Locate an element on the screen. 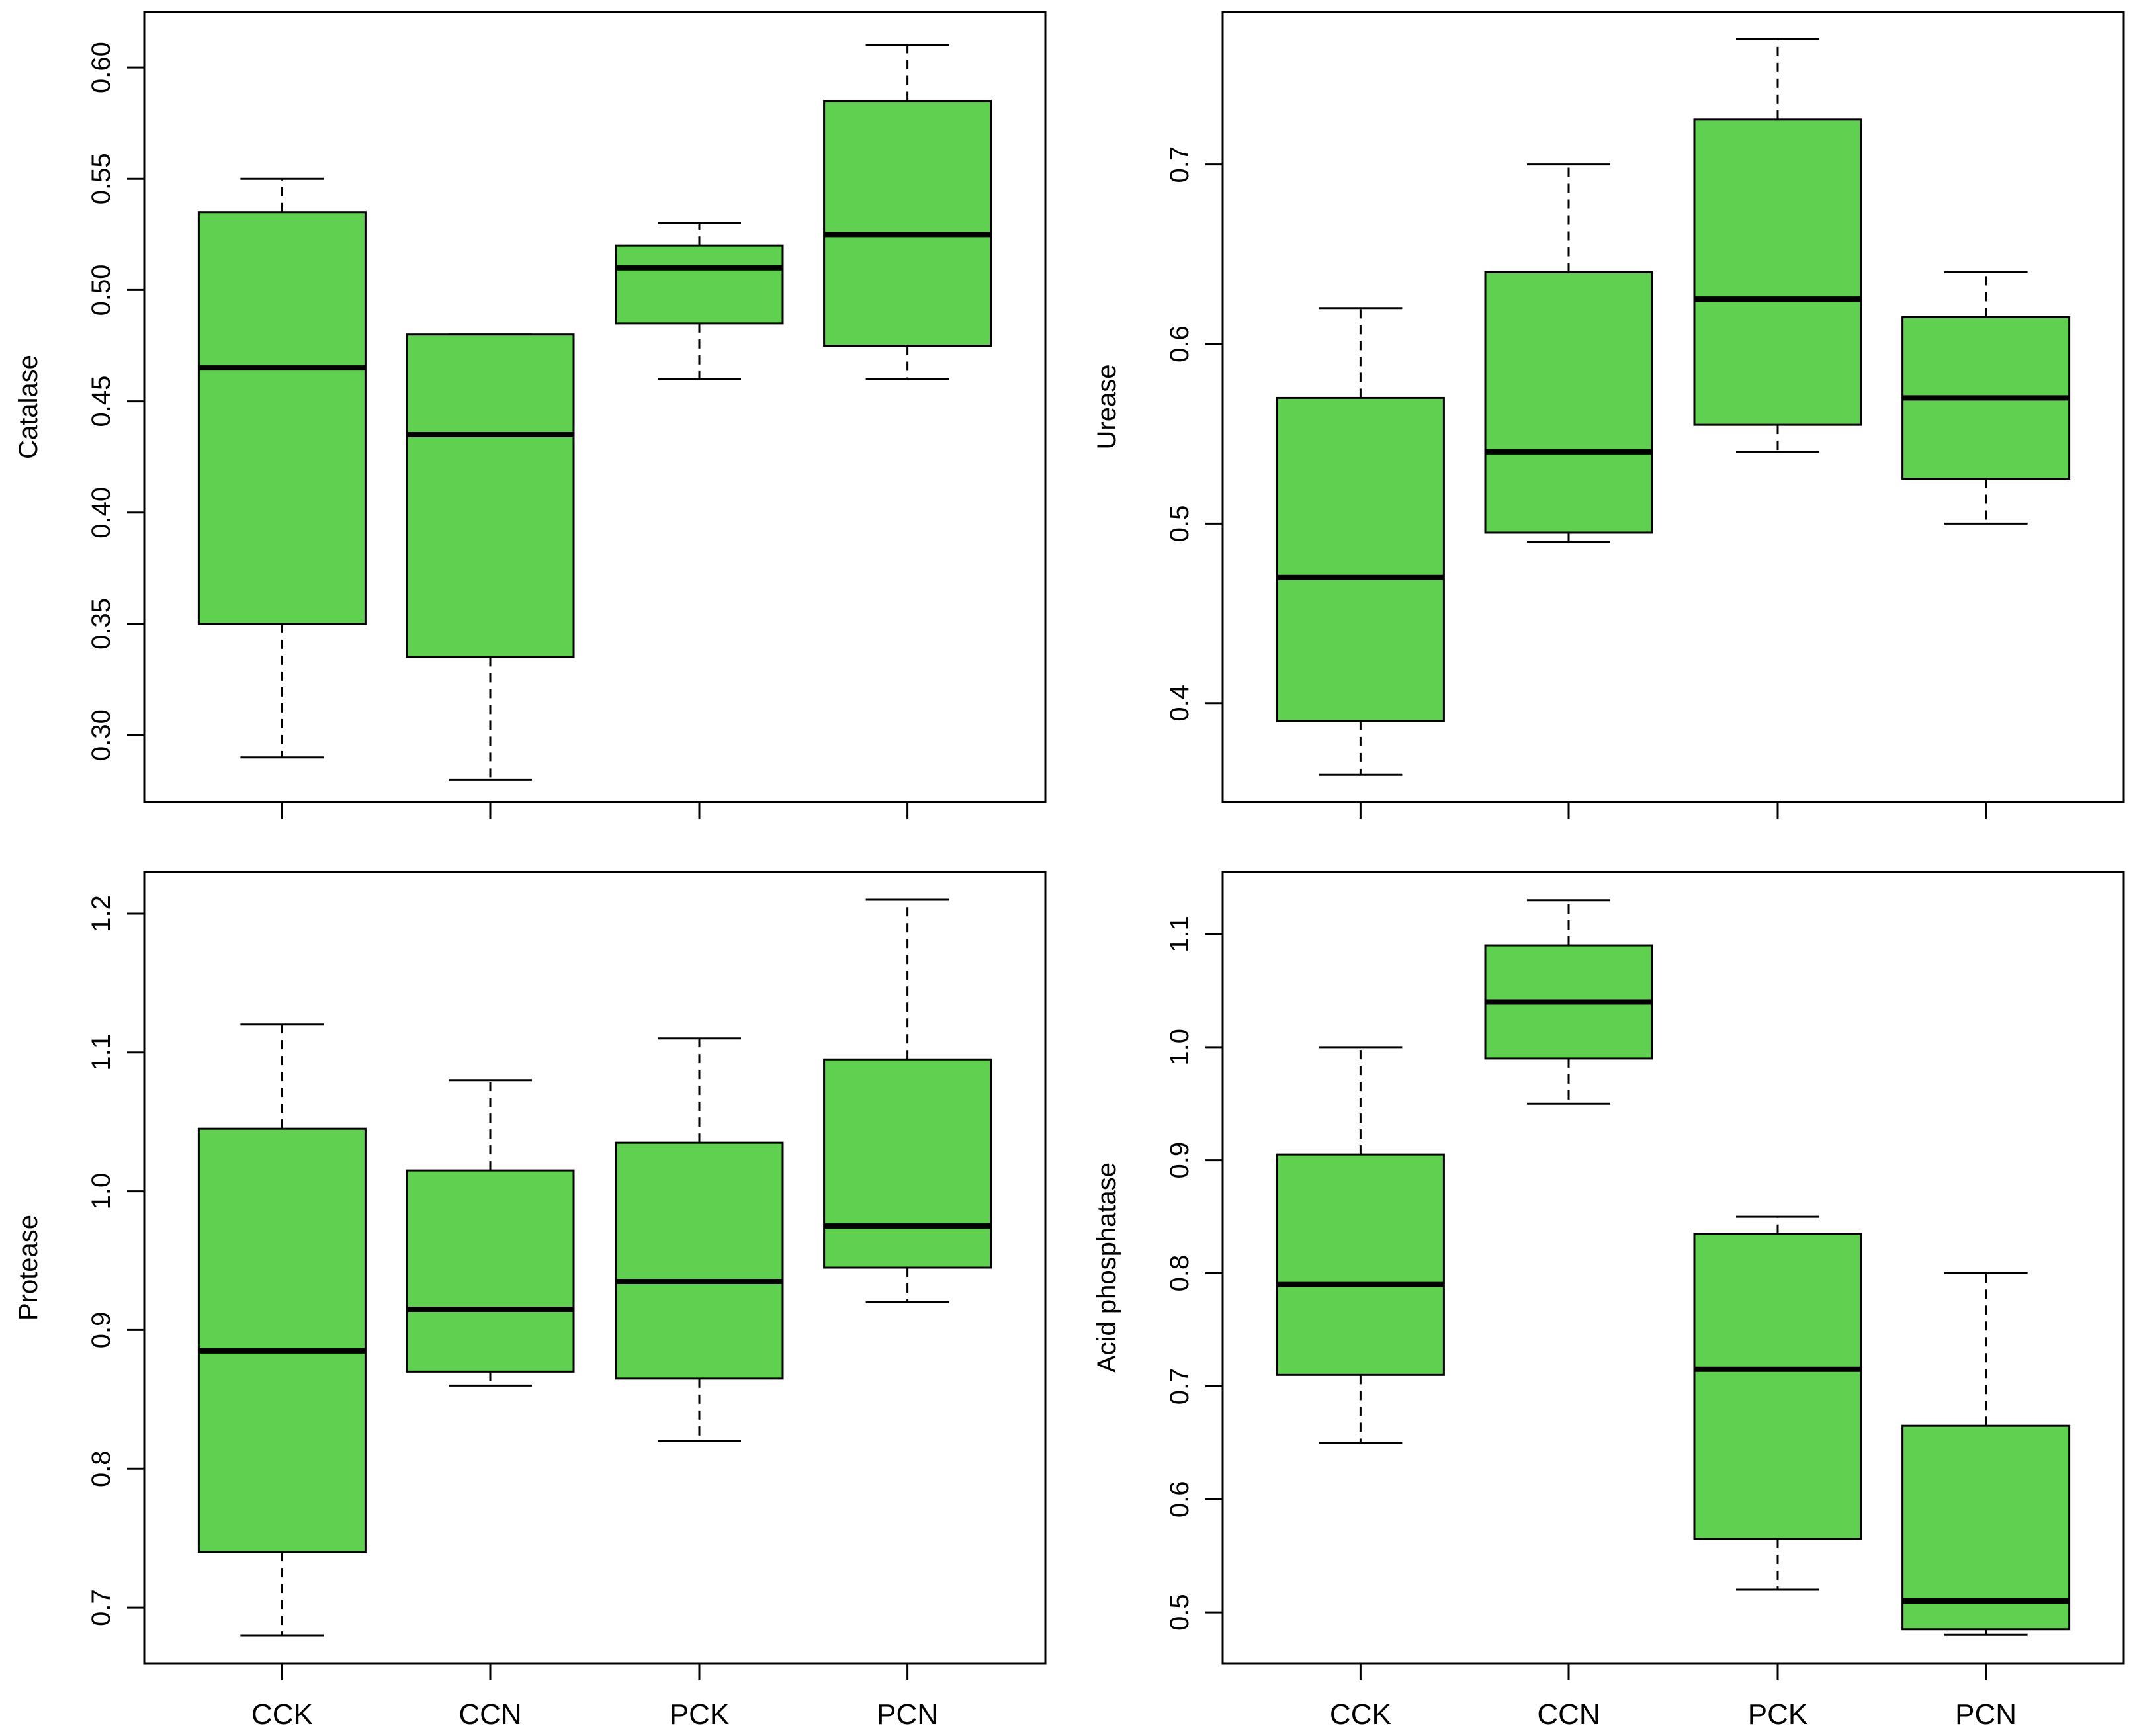 This screenshot has width=2133, height=1736. catalase-ytick-label: 0.45 is located at coordinates (101, 401).